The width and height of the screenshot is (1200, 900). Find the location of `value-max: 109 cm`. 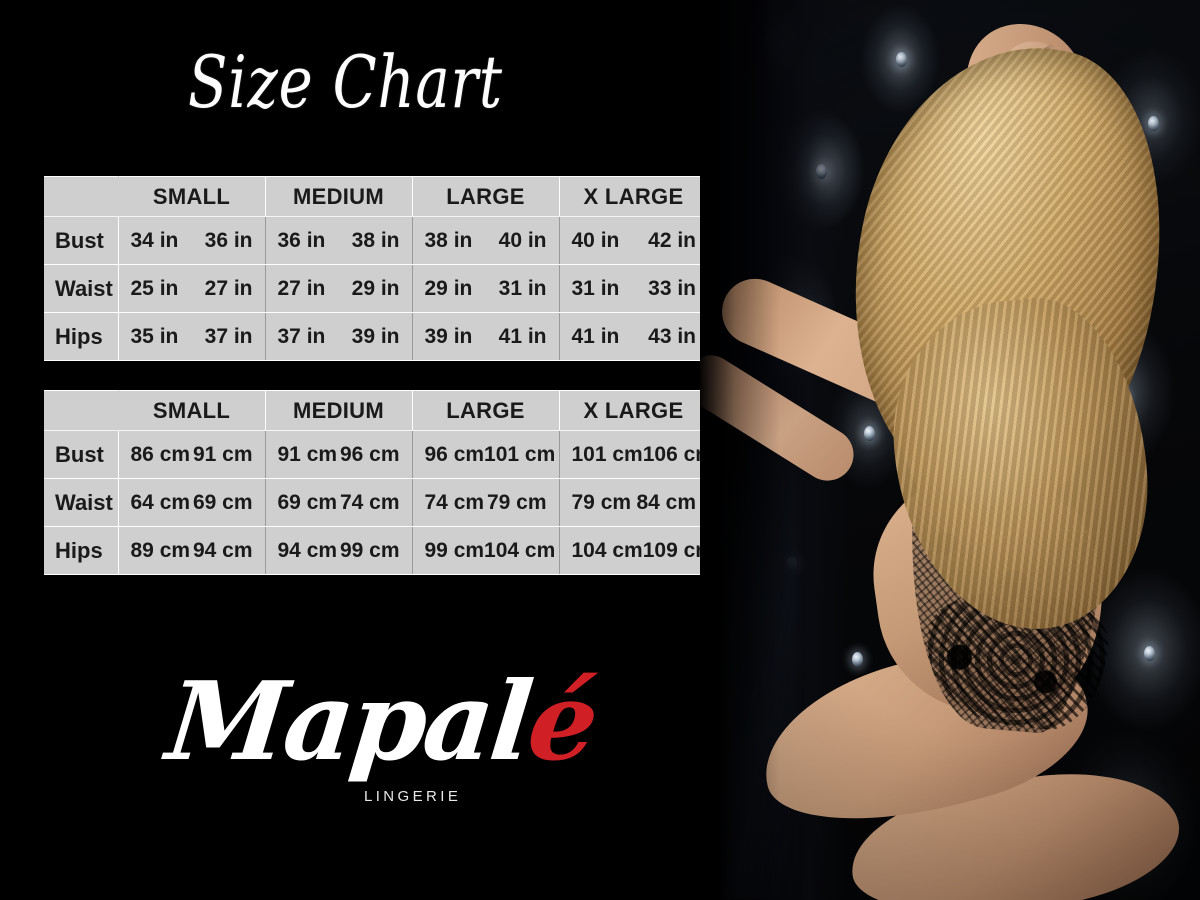

value-max: 109 cm is located at coordinates (678, 550).